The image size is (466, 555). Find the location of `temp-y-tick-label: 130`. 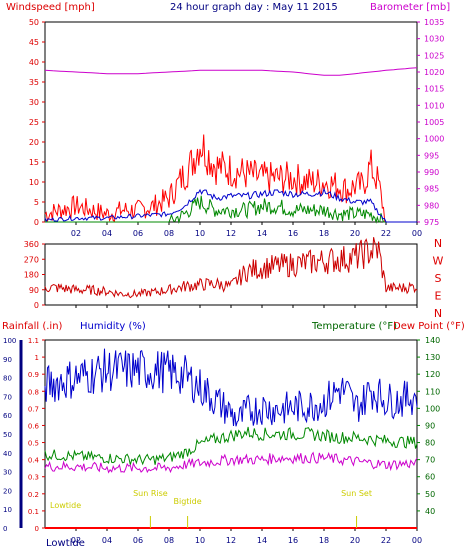

temp-y-tick-label: 130 is located at coordinates (432, 357).